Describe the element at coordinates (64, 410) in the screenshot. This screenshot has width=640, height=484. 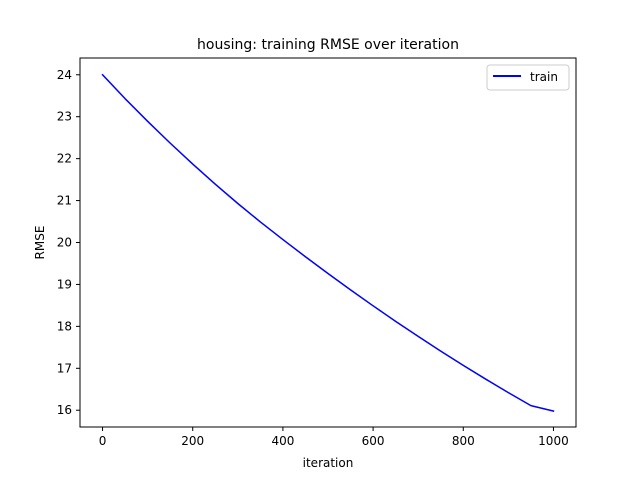
I see `y-tick-label: 16` at that location.